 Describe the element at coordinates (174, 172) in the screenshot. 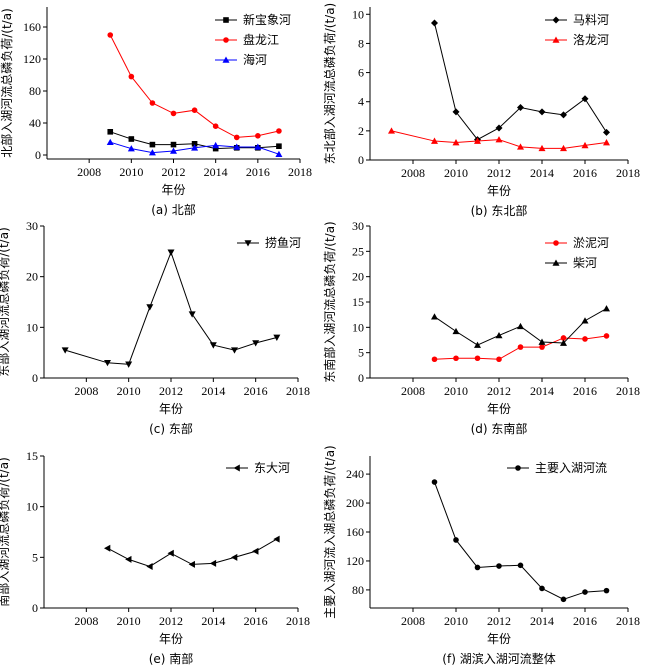

I see `panel-a-x-tick-label: 2012` at that location.